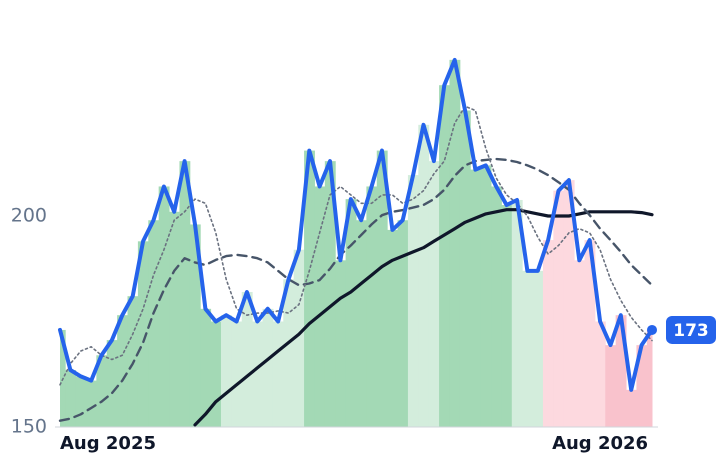 The image size is (718, 468). Describe the element at coordinates (600, 443) in the screenshot. I see `x-tick-label: Aug 2026` at that location.